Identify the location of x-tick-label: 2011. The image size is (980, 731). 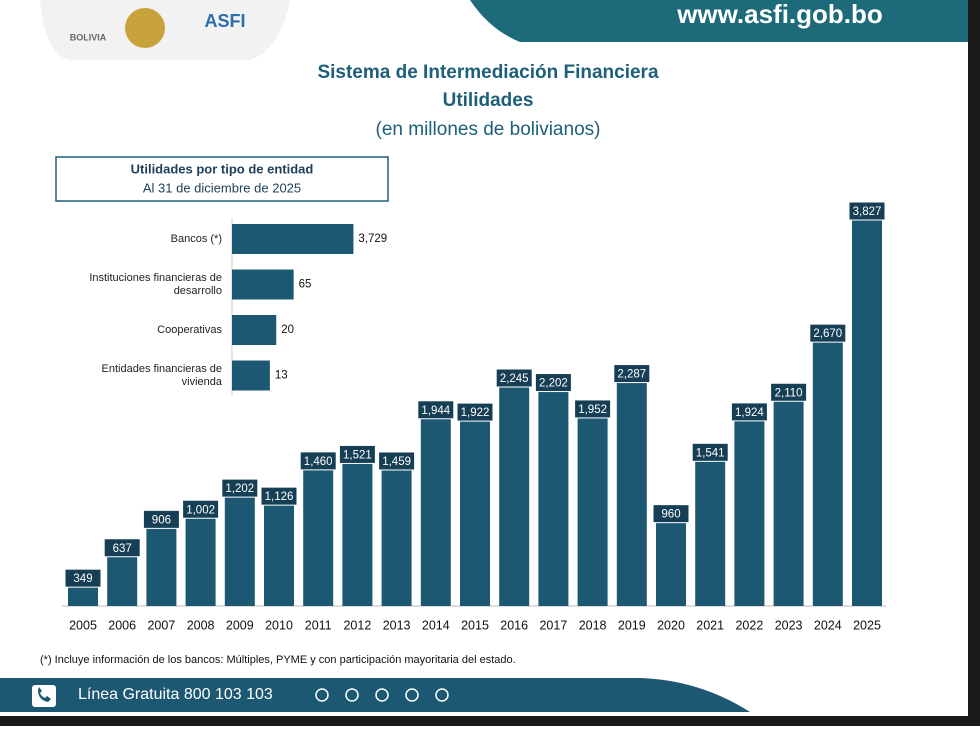
(318, 625).